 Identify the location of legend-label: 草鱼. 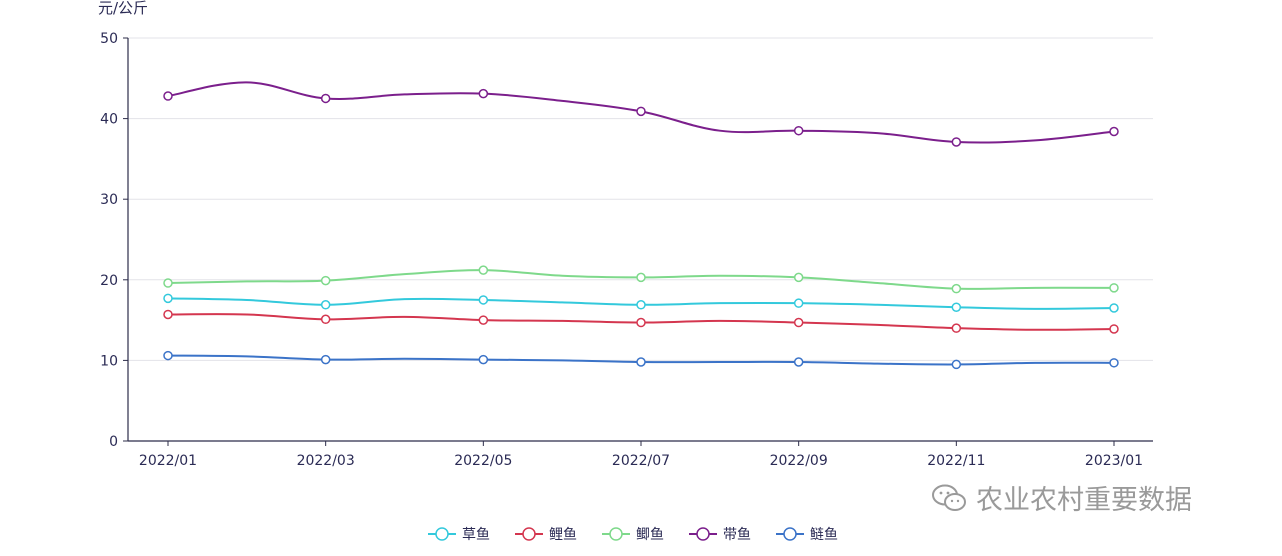
(476, 534).